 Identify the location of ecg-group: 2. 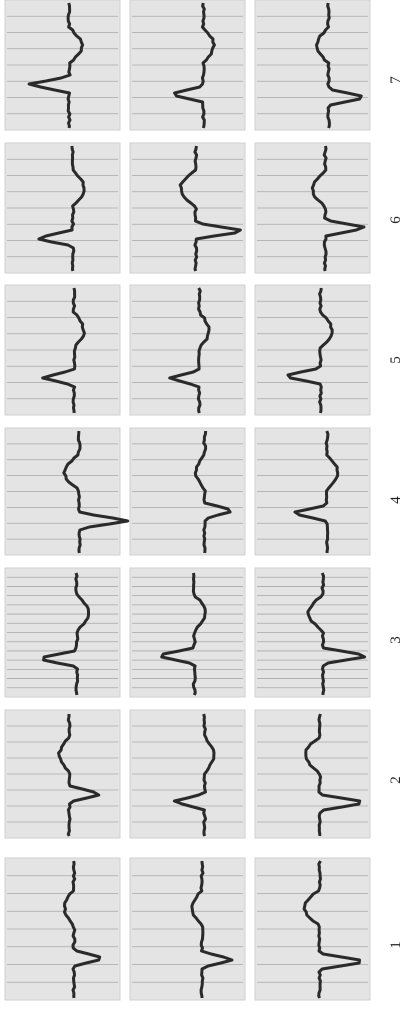
(204, 774).